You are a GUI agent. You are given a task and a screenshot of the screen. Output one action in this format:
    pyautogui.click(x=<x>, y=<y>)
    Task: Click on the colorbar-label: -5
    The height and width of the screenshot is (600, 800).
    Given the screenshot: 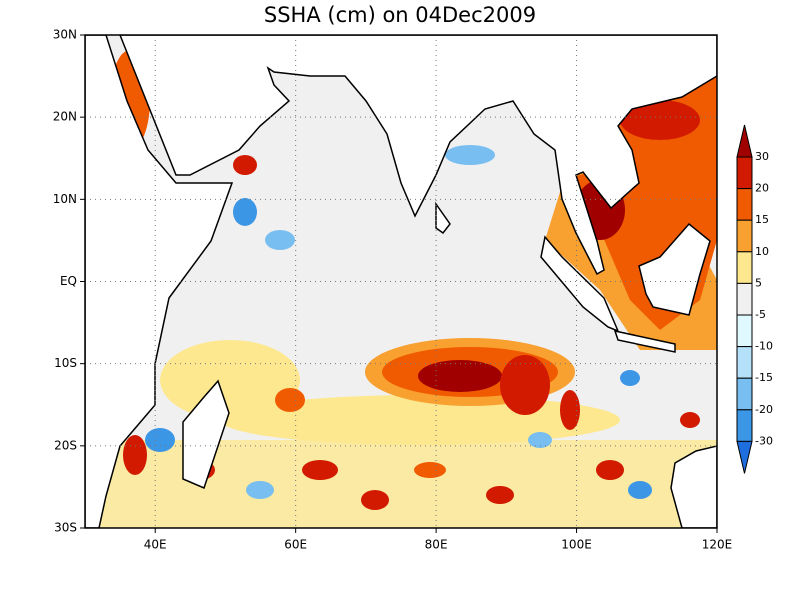 What is the action you would take?
    pyautogui.click(x=760, y=314)
    